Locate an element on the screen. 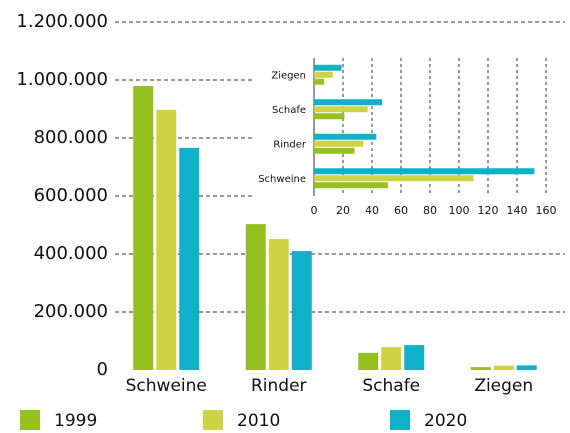 Image resolution: width=570 pixels, height=433 pixels. x-tick-label: 0 is located at coordinates (314, 210).